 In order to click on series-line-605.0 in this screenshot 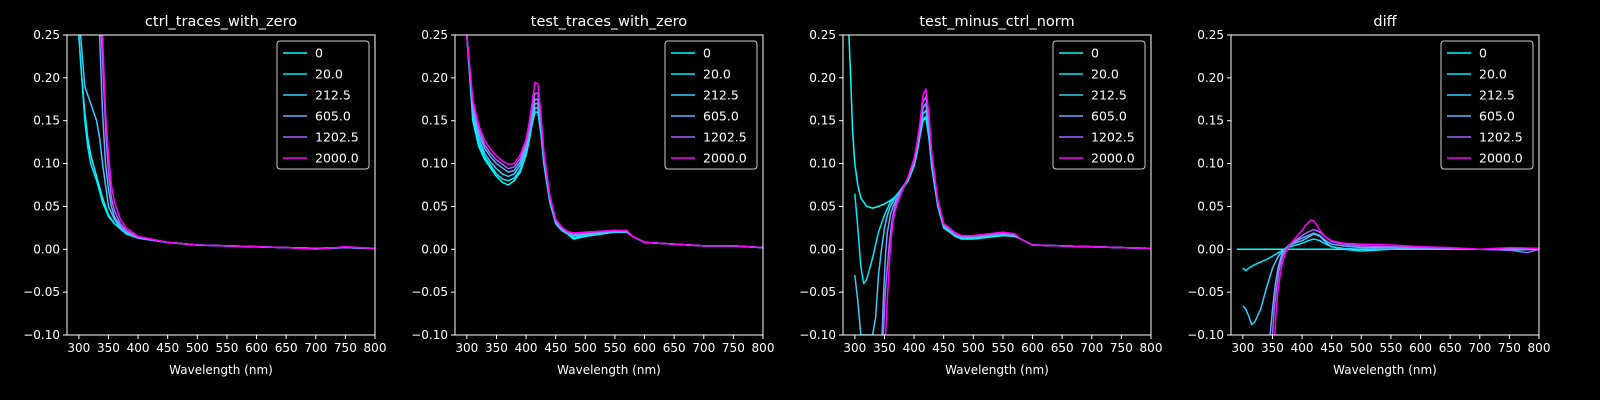, I will do `click(1404, 283)`.